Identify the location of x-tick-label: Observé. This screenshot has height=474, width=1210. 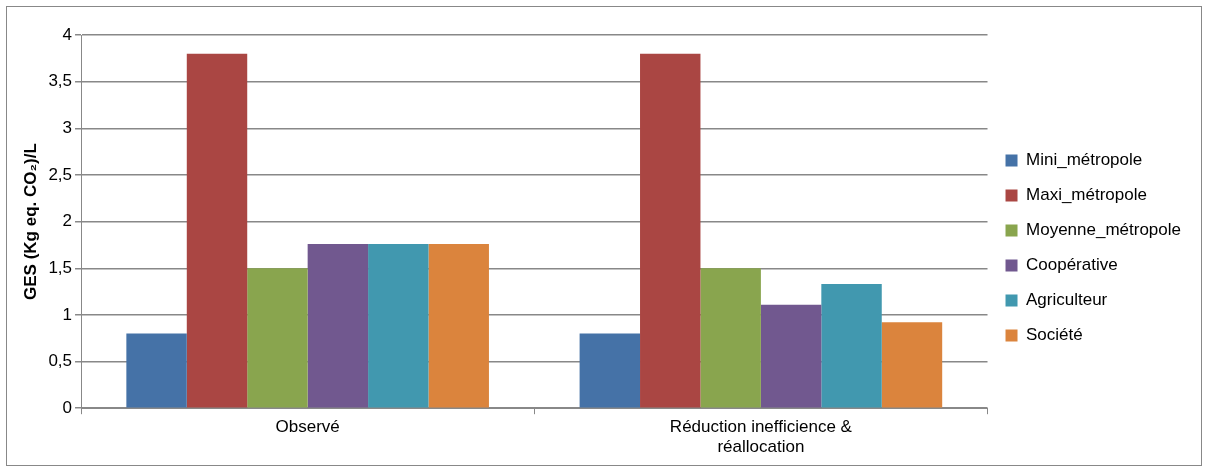
(307, 427).